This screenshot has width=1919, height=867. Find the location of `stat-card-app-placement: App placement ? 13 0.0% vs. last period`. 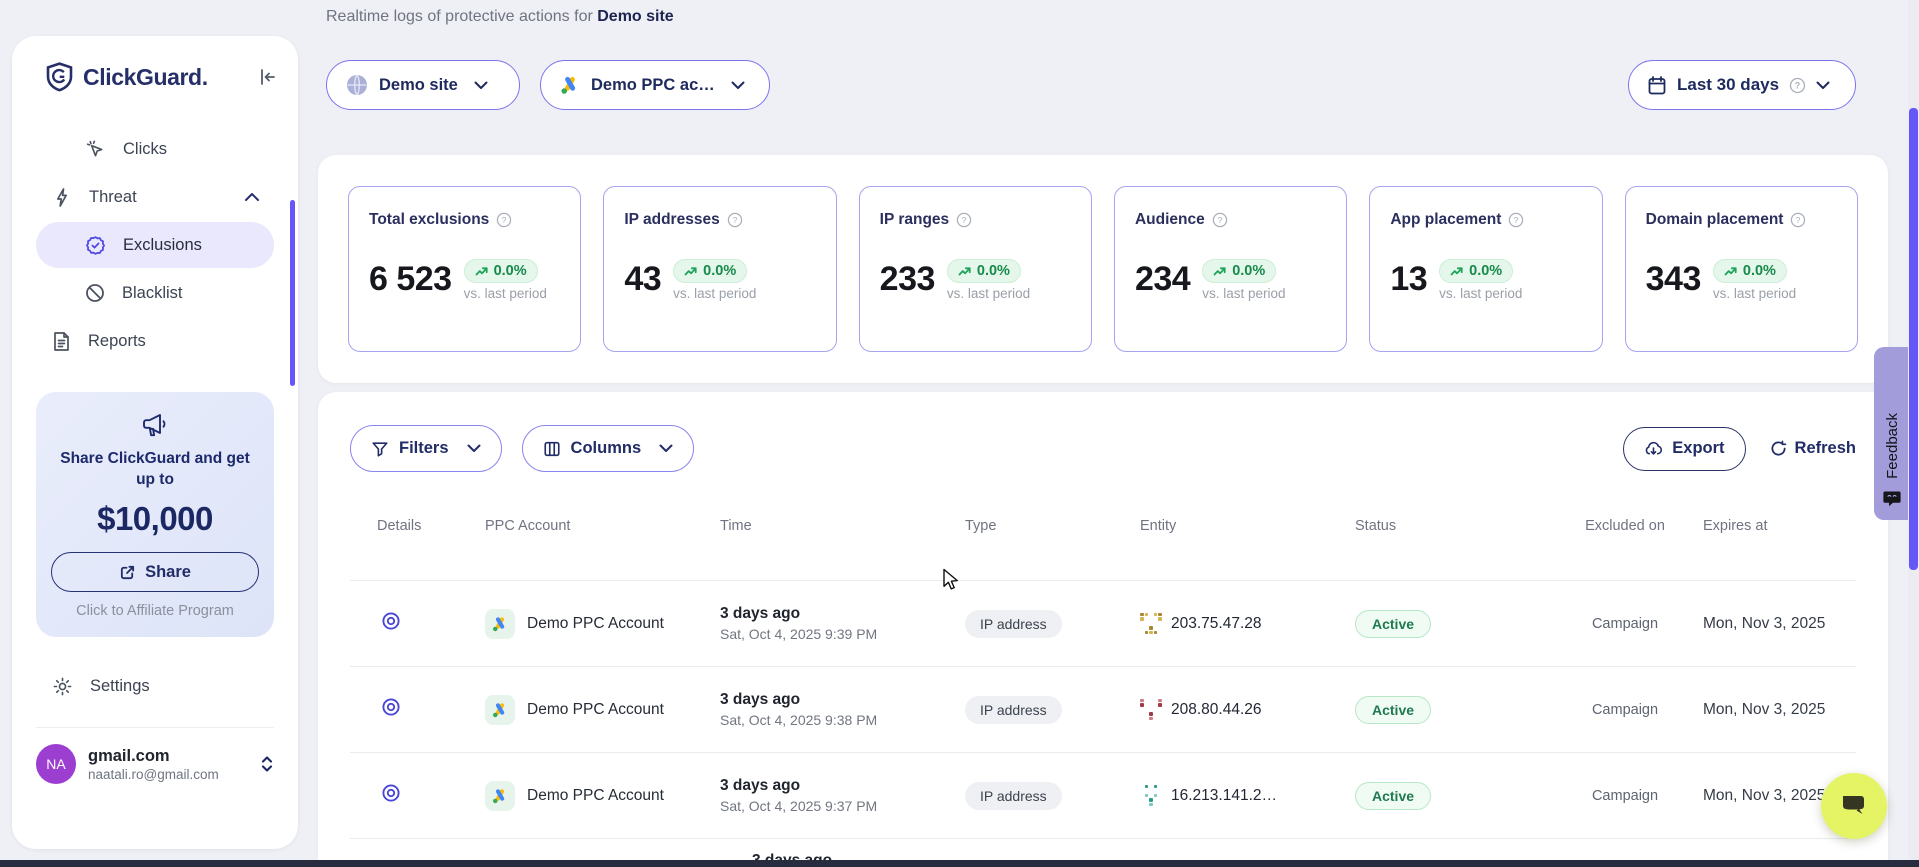

stat-card-app-placement: App placement ? 13 0.0% vs. last period is located at coordinates (1486, 269).